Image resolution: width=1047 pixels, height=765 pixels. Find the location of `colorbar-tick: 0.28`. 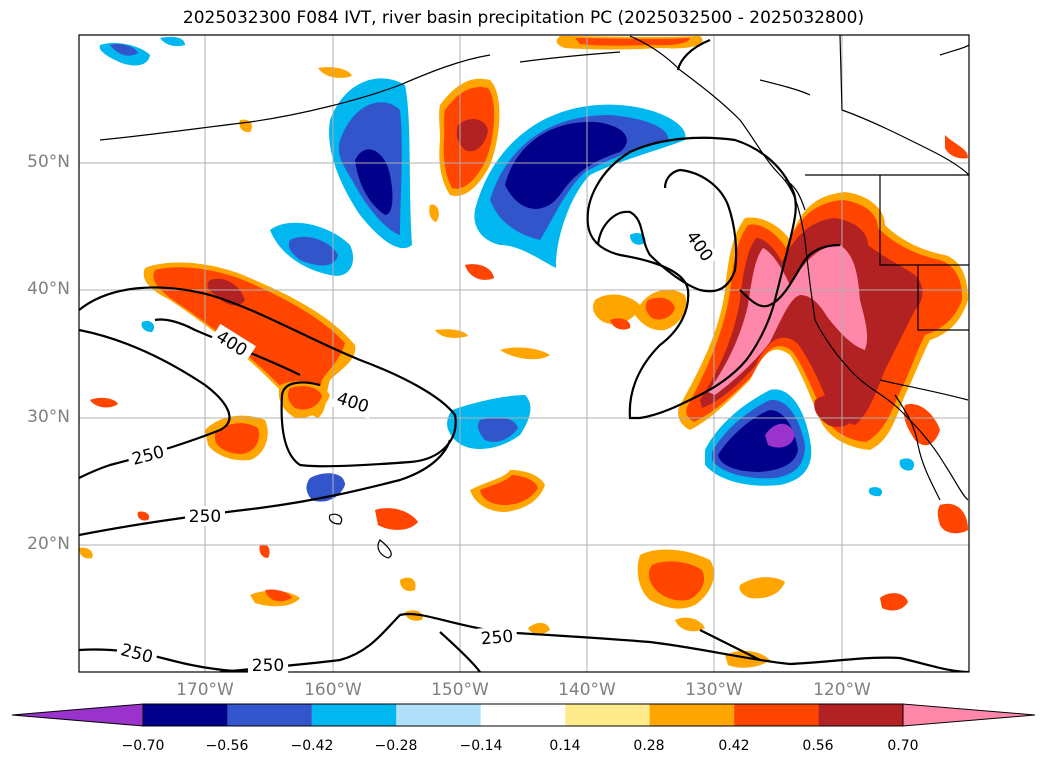

colorbar-tick: 0.28 is located at coordinates (649, 746).